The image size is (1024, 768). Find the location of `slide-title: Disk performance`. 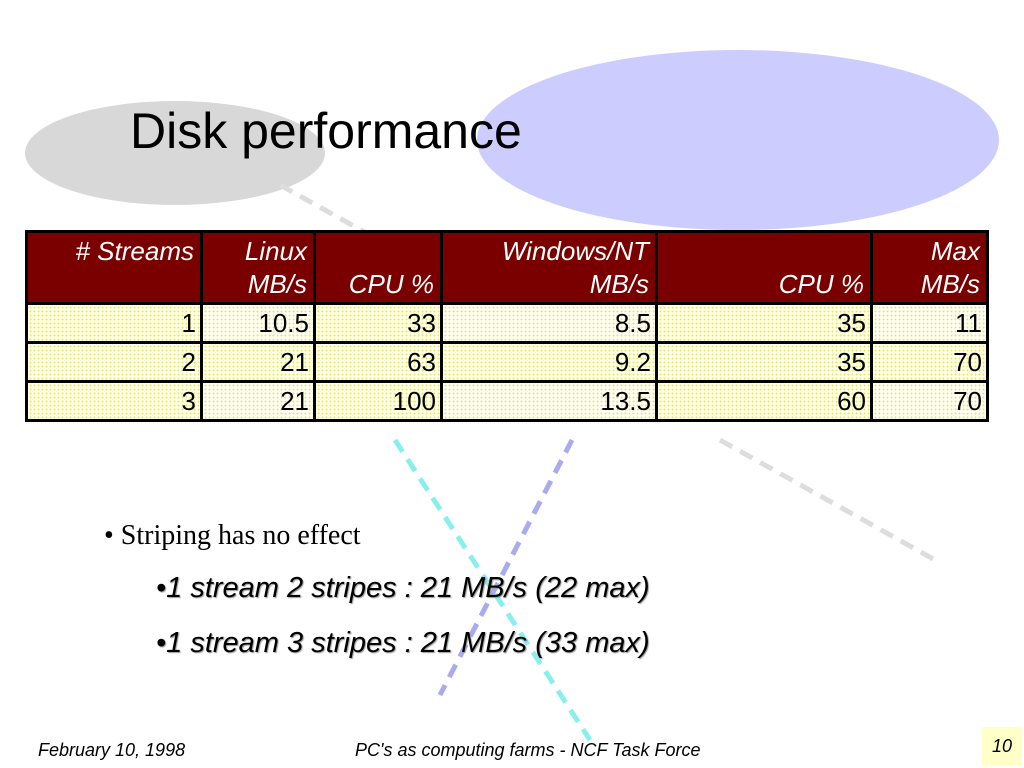

slide-title: Disk performance is located at coordinates (326, 131).